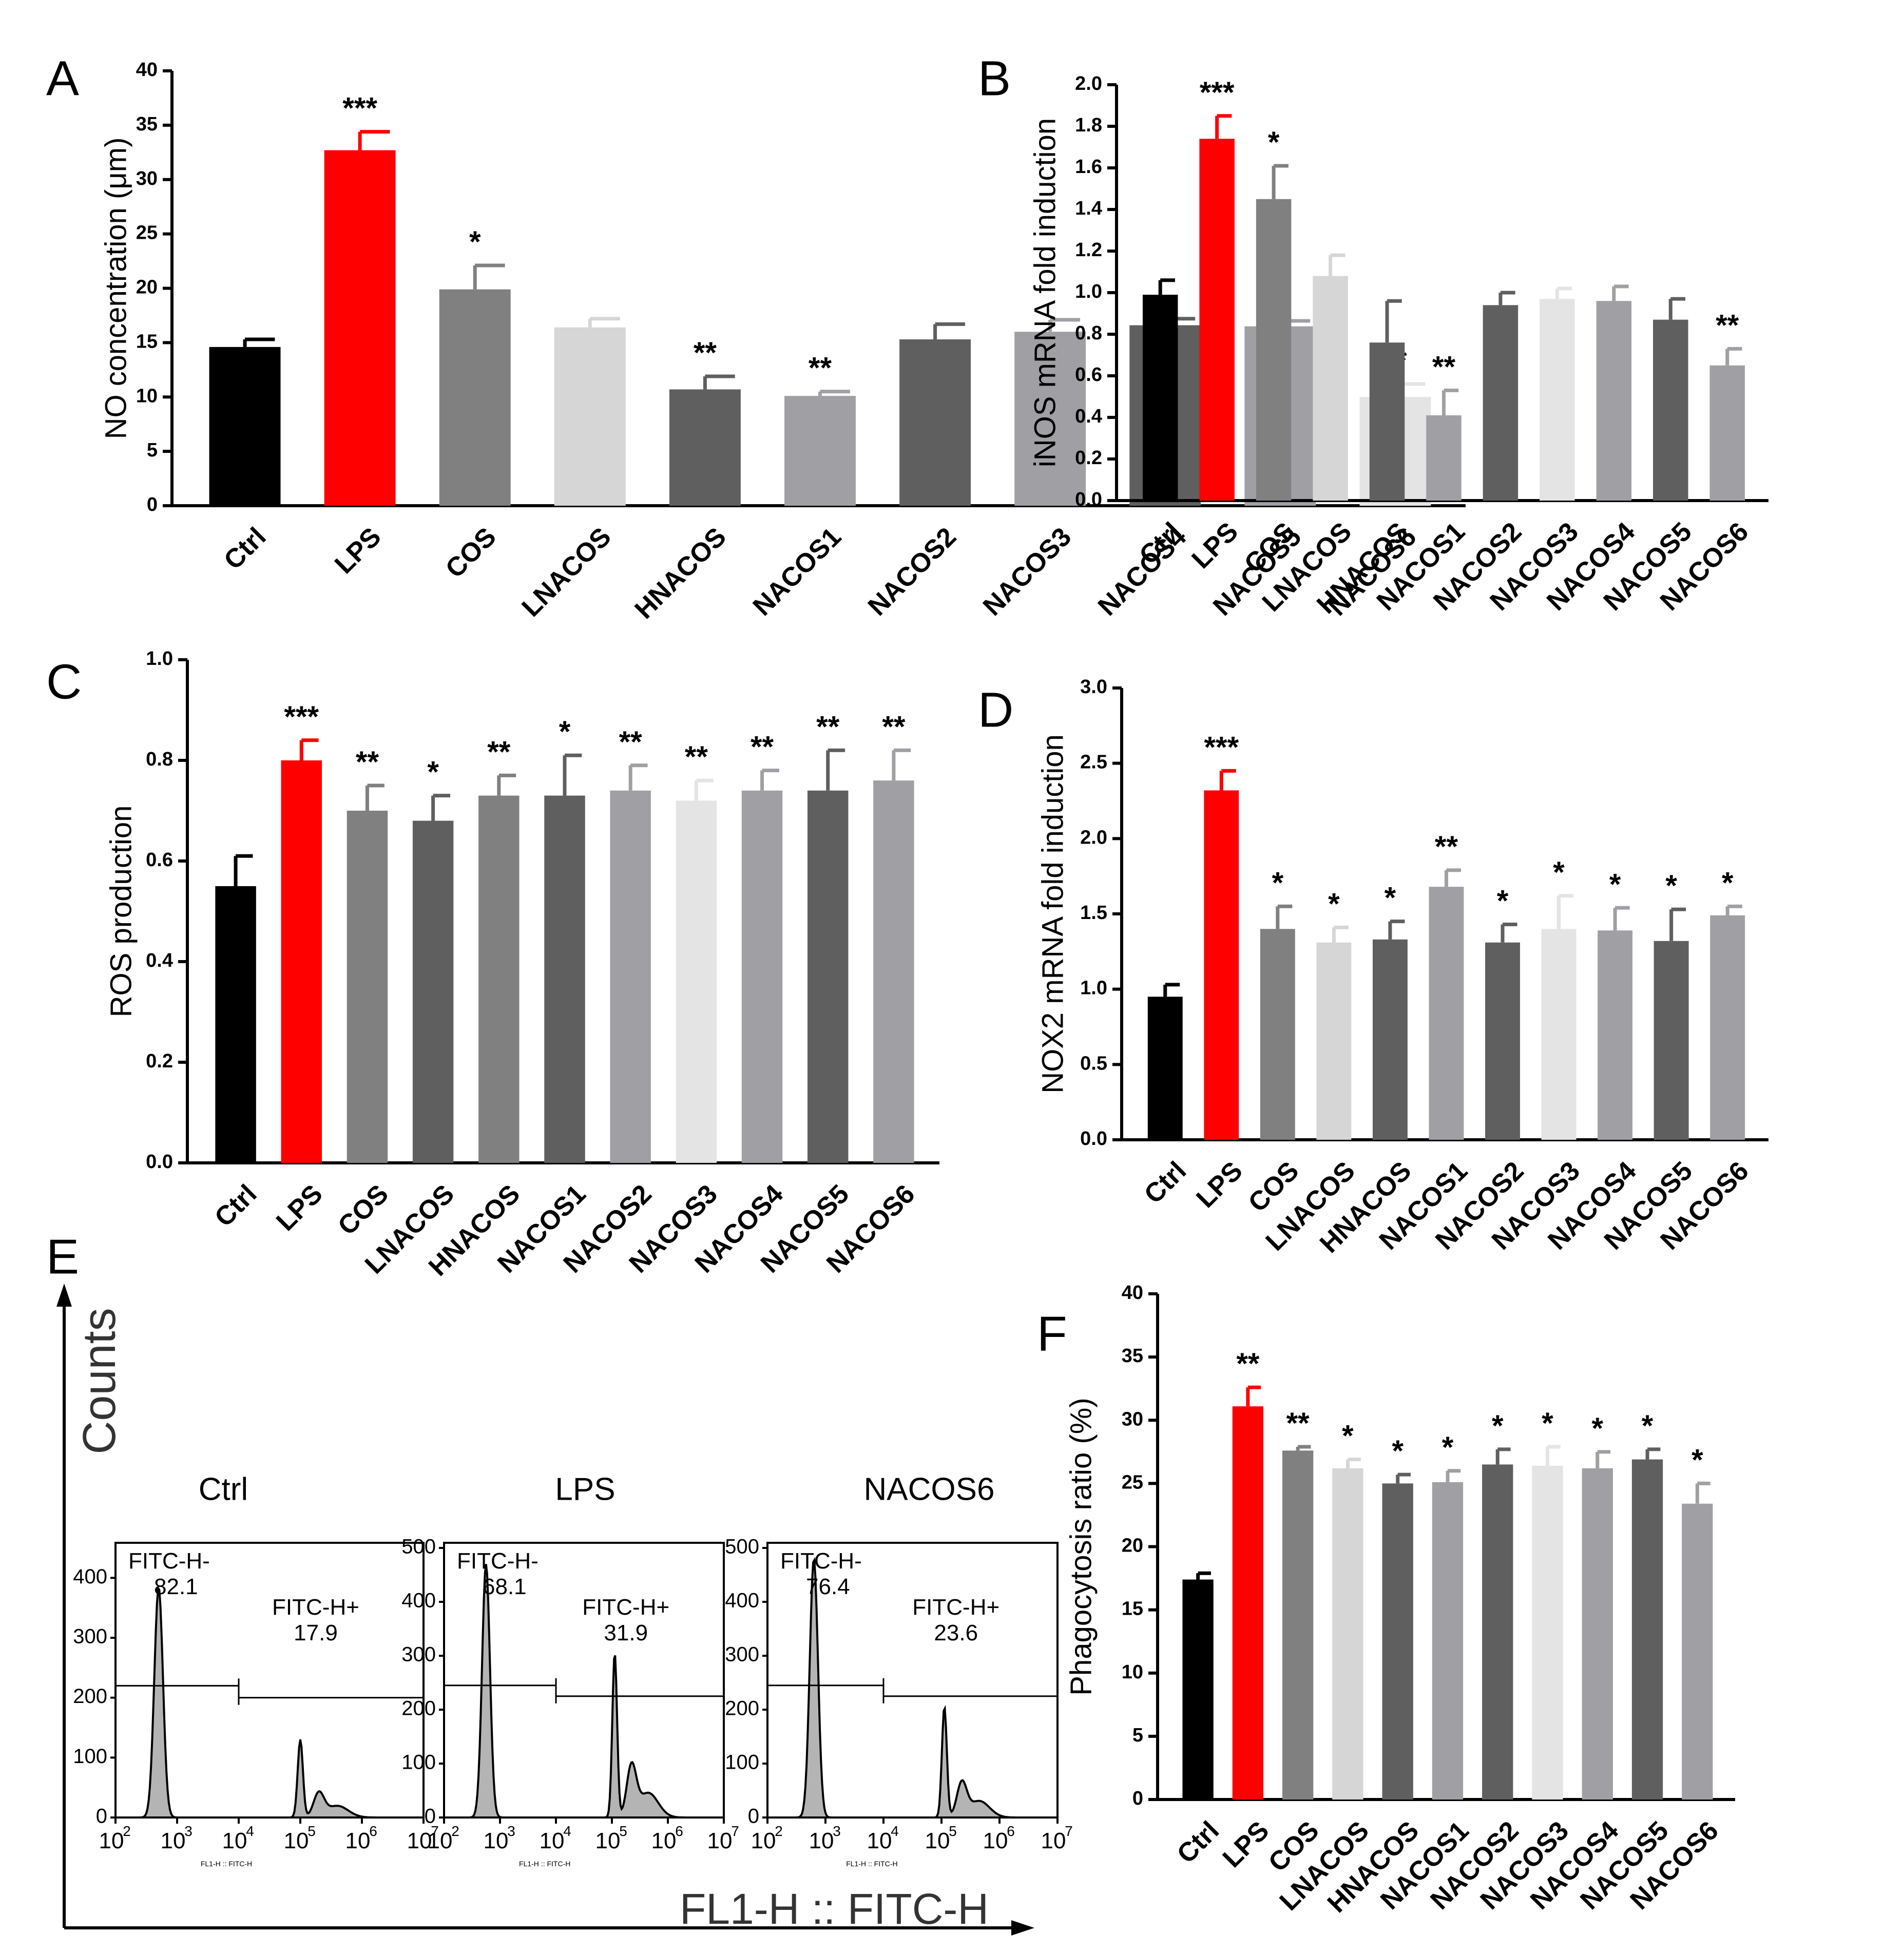 The height and width of the screenshot is (1952, 1904). I want to click on histogram-title: LPS, so click(585, 1489).